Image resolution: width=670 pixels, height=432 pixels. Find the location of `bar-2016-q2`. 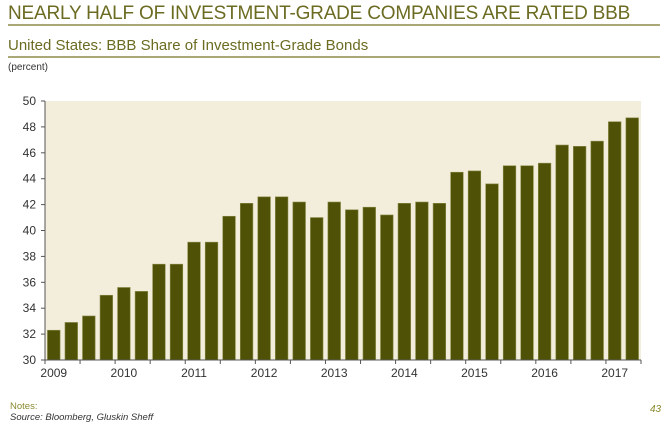

bar-2016-q2 is located at coordinates (562, 252).